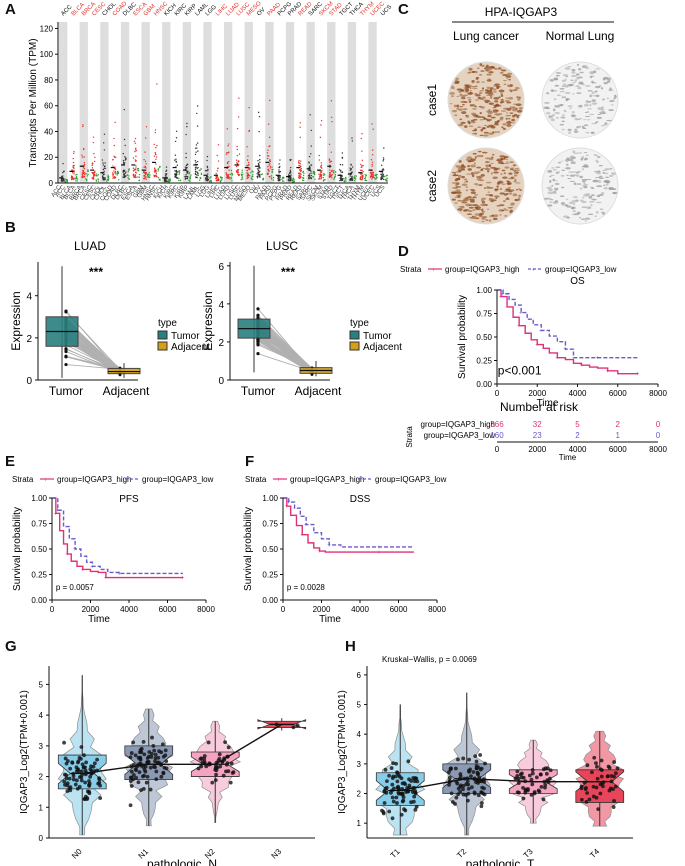  What do you see at coordinates (462, 337) in the screenshot?
I see `km-y-label: Survival probability` at bounding box center [462, 337].